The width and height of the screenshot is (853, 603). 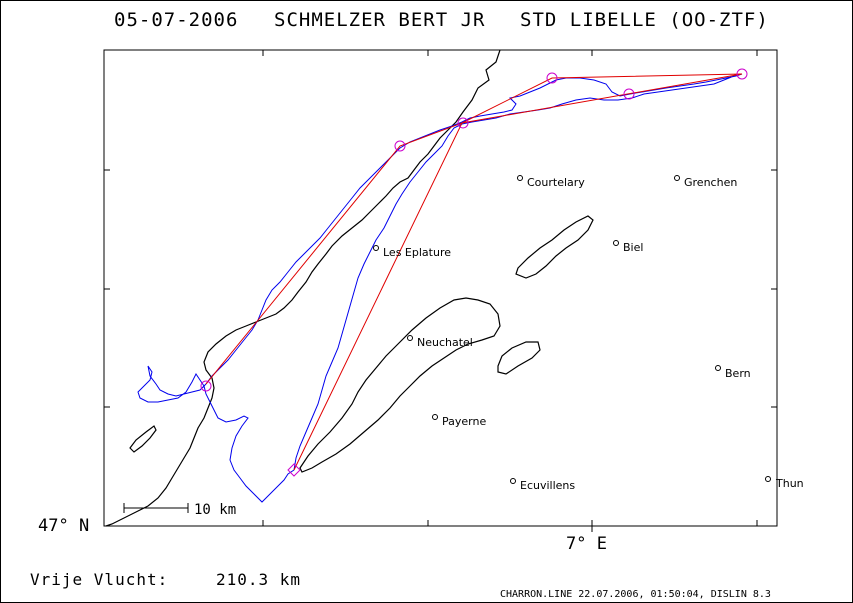 What do you see at coordinates (376, 248) in the screenshot?
I see `place-marker-les-eplature` at bounding box center [376, 248].